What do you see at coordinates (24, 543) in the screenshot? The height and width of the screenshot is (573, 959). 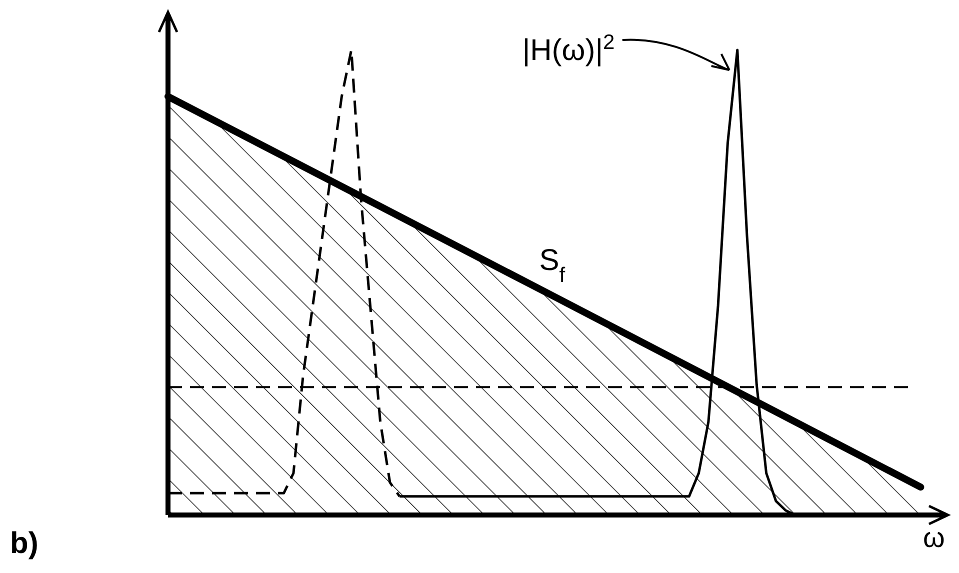 I see `text: b)` at bounding box center [24, 543].